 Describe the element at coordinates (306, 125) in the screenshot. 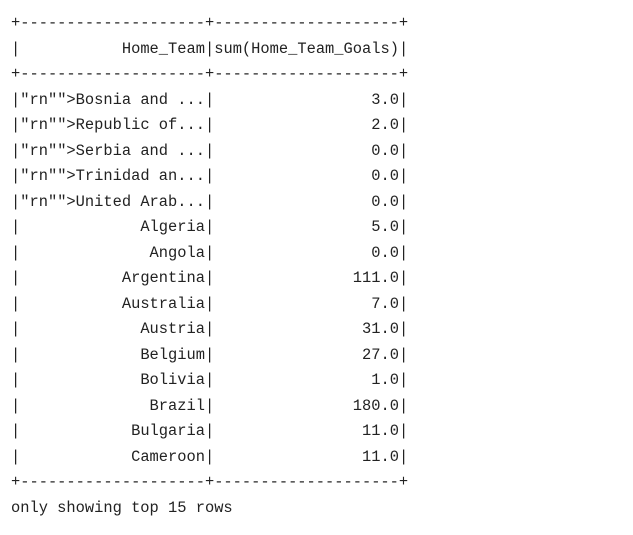

I see `cell-goals: 2.0` at that location.